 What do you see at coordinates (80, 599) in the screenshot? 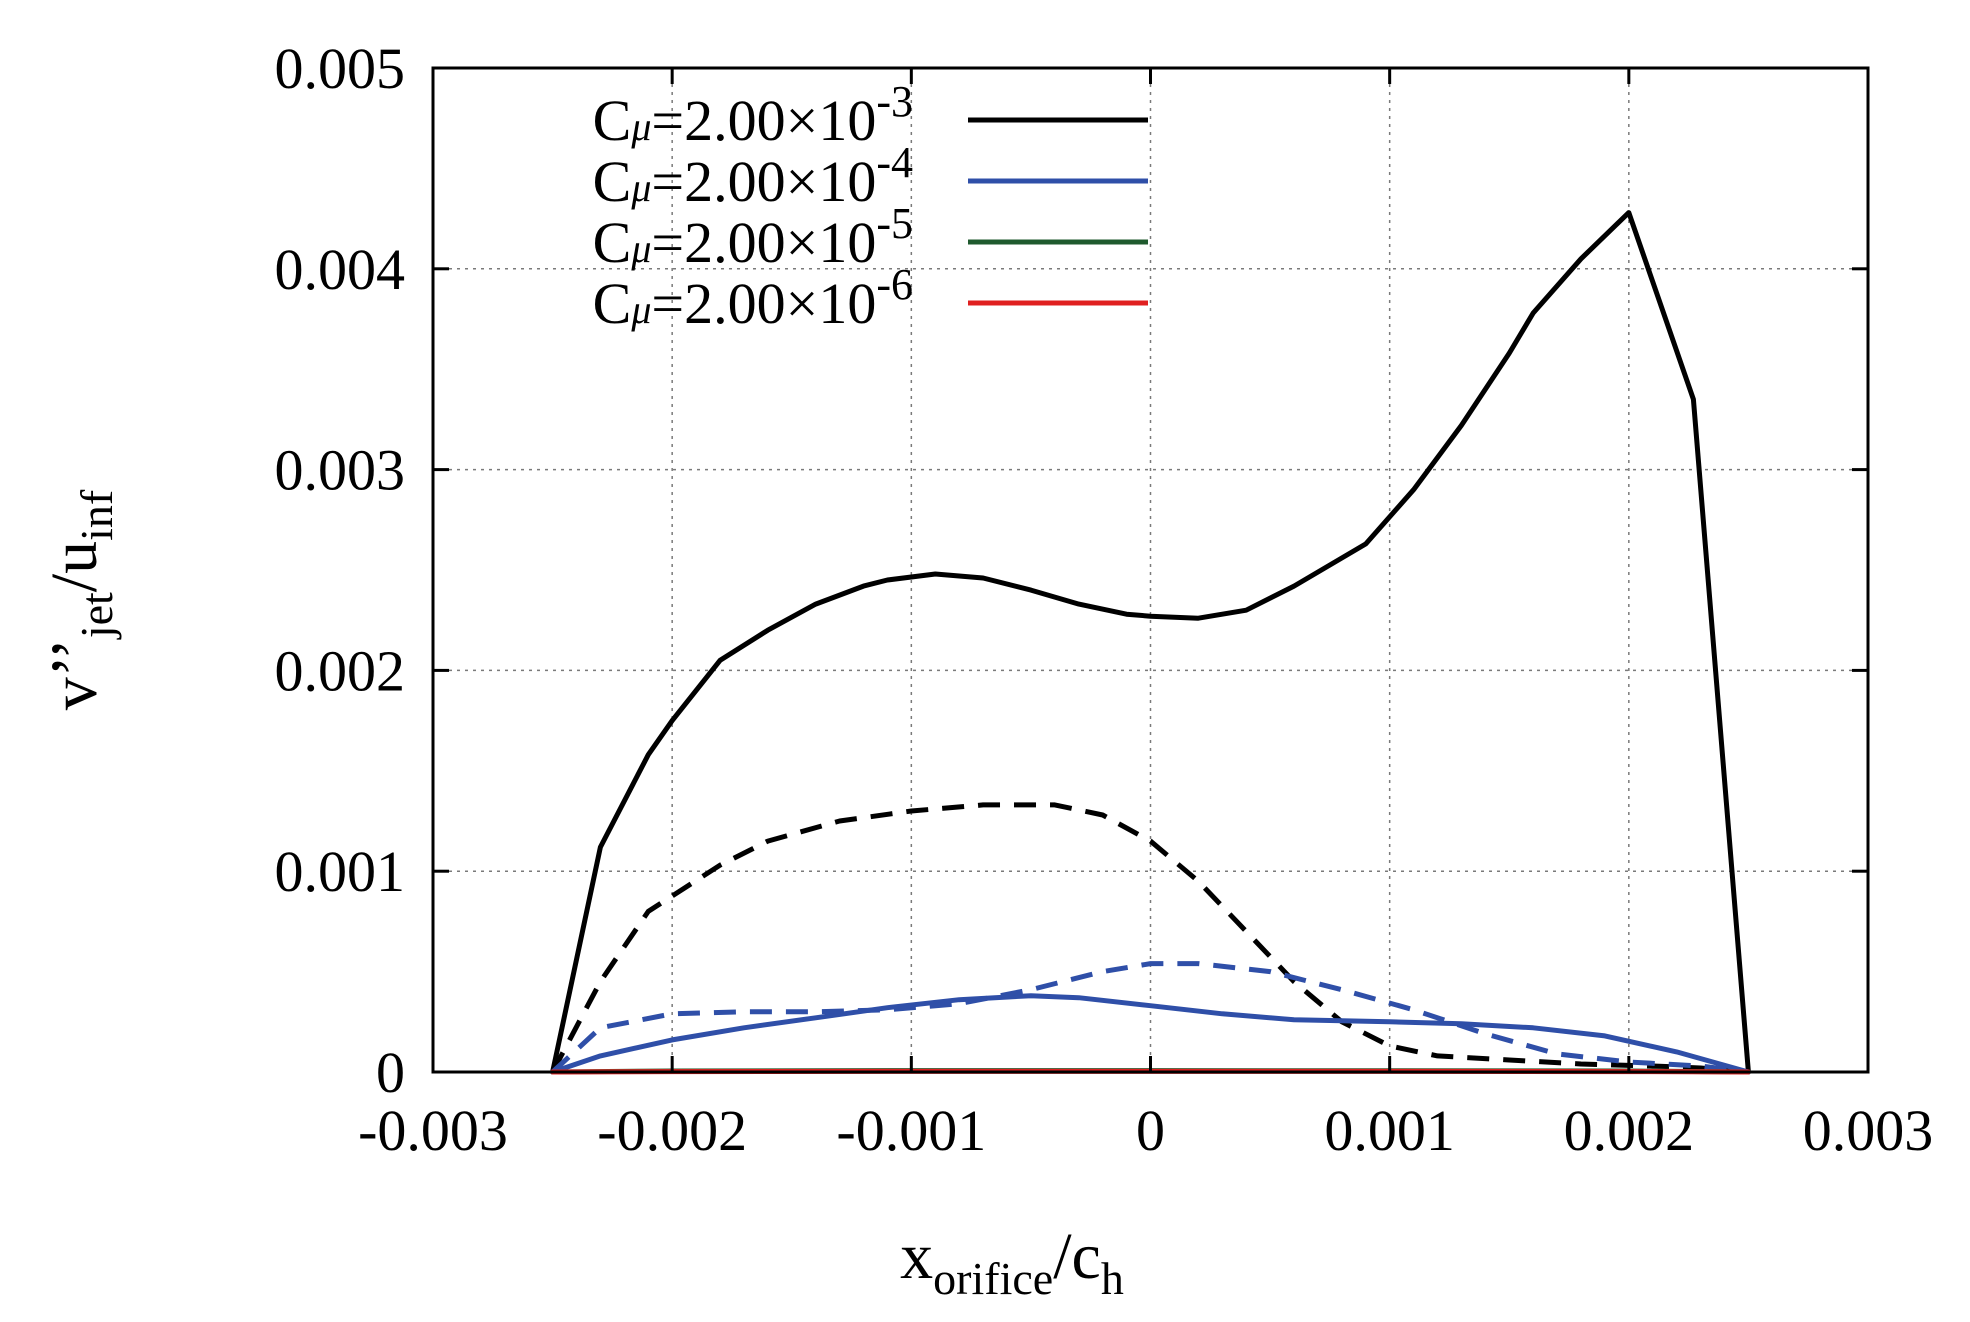
I see `y-axis-label: v’’jet/uinf` at bounding box center [80, 599].